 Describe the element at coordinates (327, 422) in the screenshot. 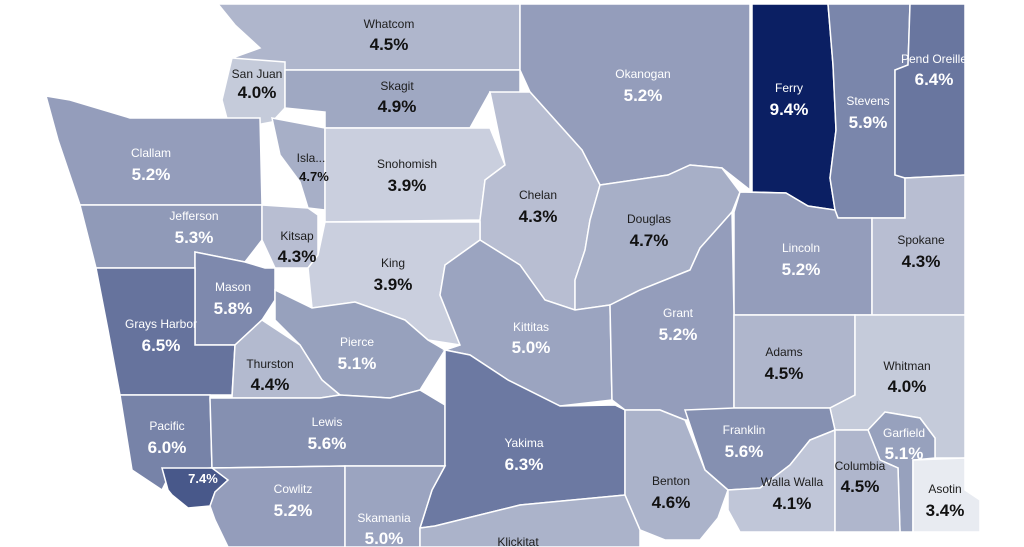

I see `county-name-lewis: Lewis` at that location.